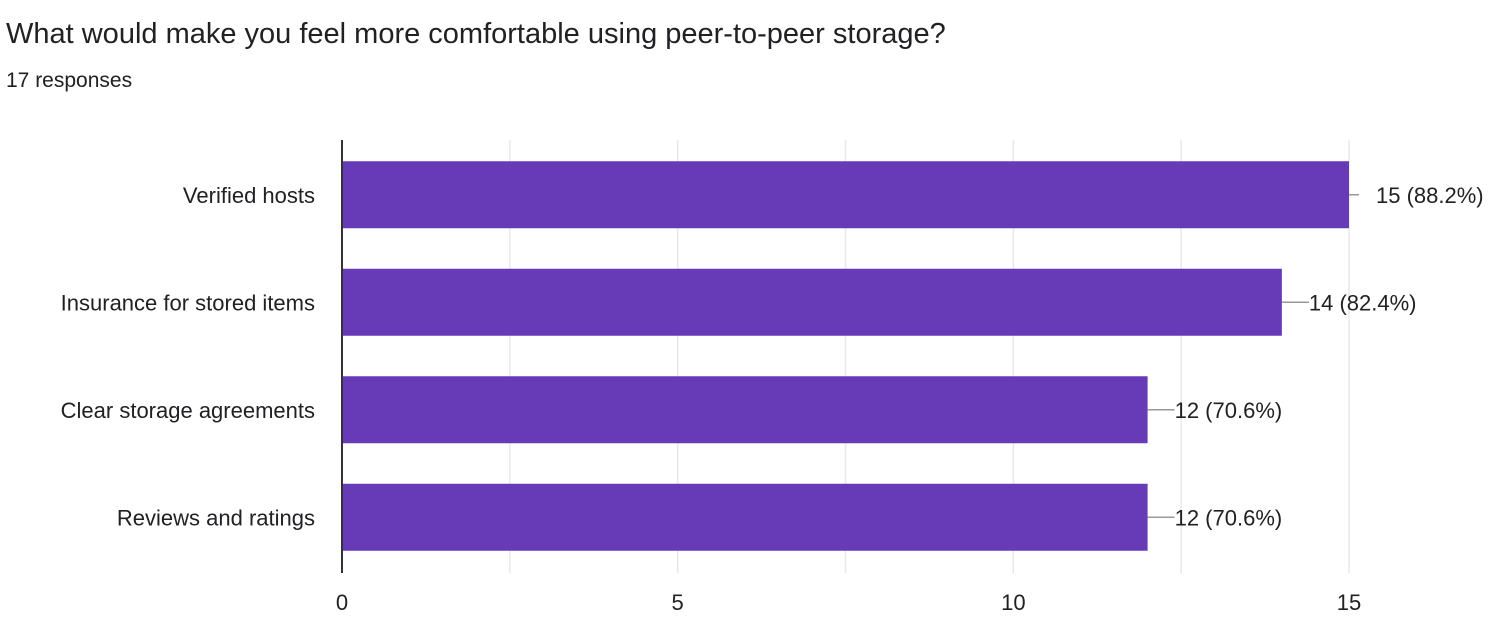  Describe the element at coordinates (1013, 602) in the screenshot. I see `x-tick-label: 10` at that location.